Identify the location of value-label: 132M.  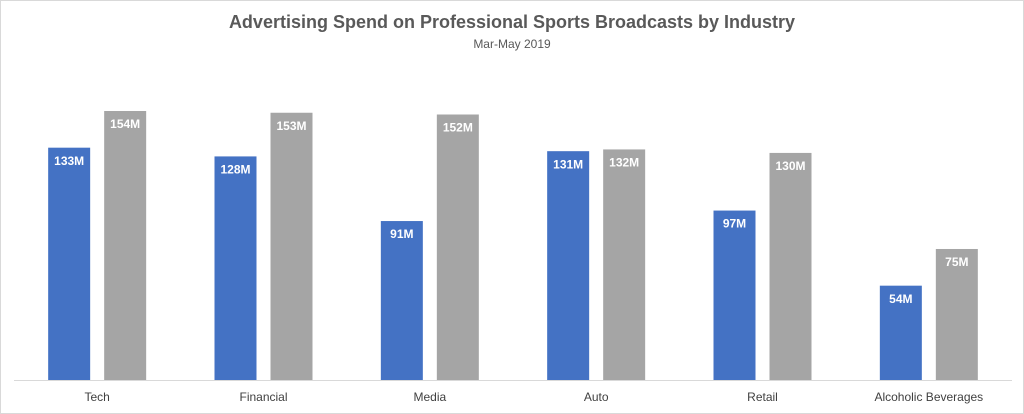
(624, 163).